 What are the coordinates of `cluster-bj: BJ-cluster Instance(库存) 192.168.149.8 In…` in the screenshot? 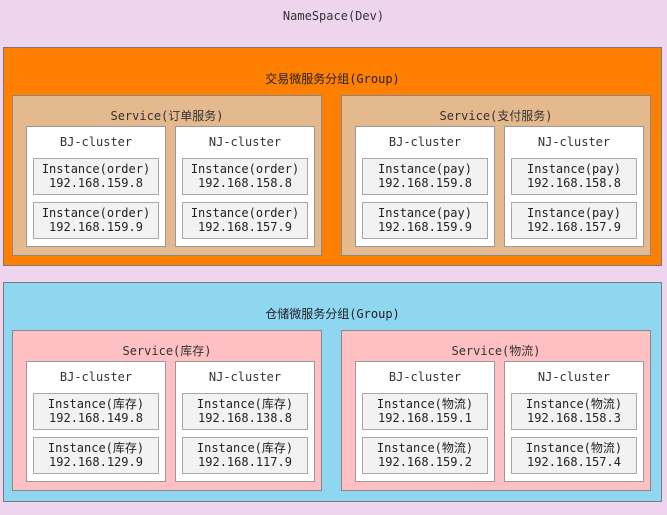 It's located at (96, 421).